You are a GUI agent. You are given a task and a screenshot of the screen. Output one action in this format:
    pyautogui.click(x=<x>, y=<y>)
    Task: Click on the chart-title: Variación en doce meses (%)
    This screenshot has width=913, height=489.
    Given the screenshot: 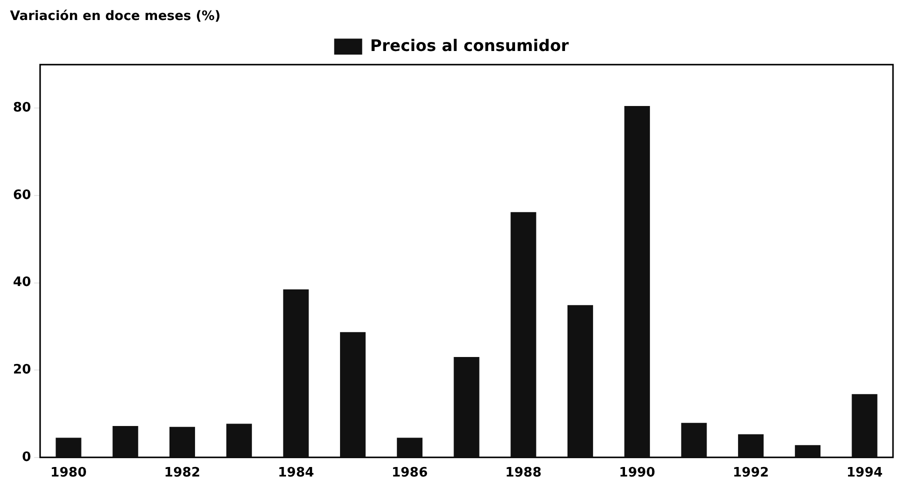 What is the action you would take?
    pyautogui.click(x=115, y=16)
    